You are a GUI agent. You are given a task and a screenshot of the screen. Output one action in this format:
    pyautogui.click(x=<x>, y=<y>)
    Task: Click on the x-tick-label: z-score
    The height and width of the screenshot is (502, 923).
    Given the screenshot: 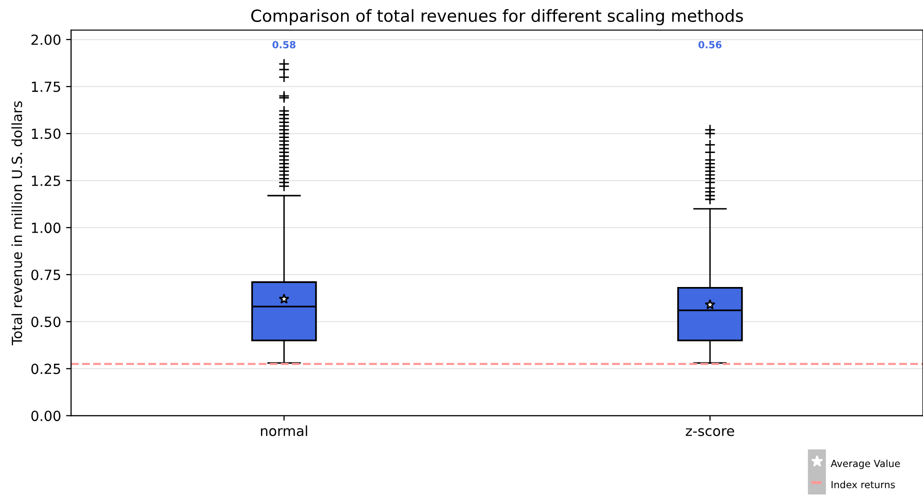 What is the action you would take?
    pyautogui.click(x=710, y=432)
    